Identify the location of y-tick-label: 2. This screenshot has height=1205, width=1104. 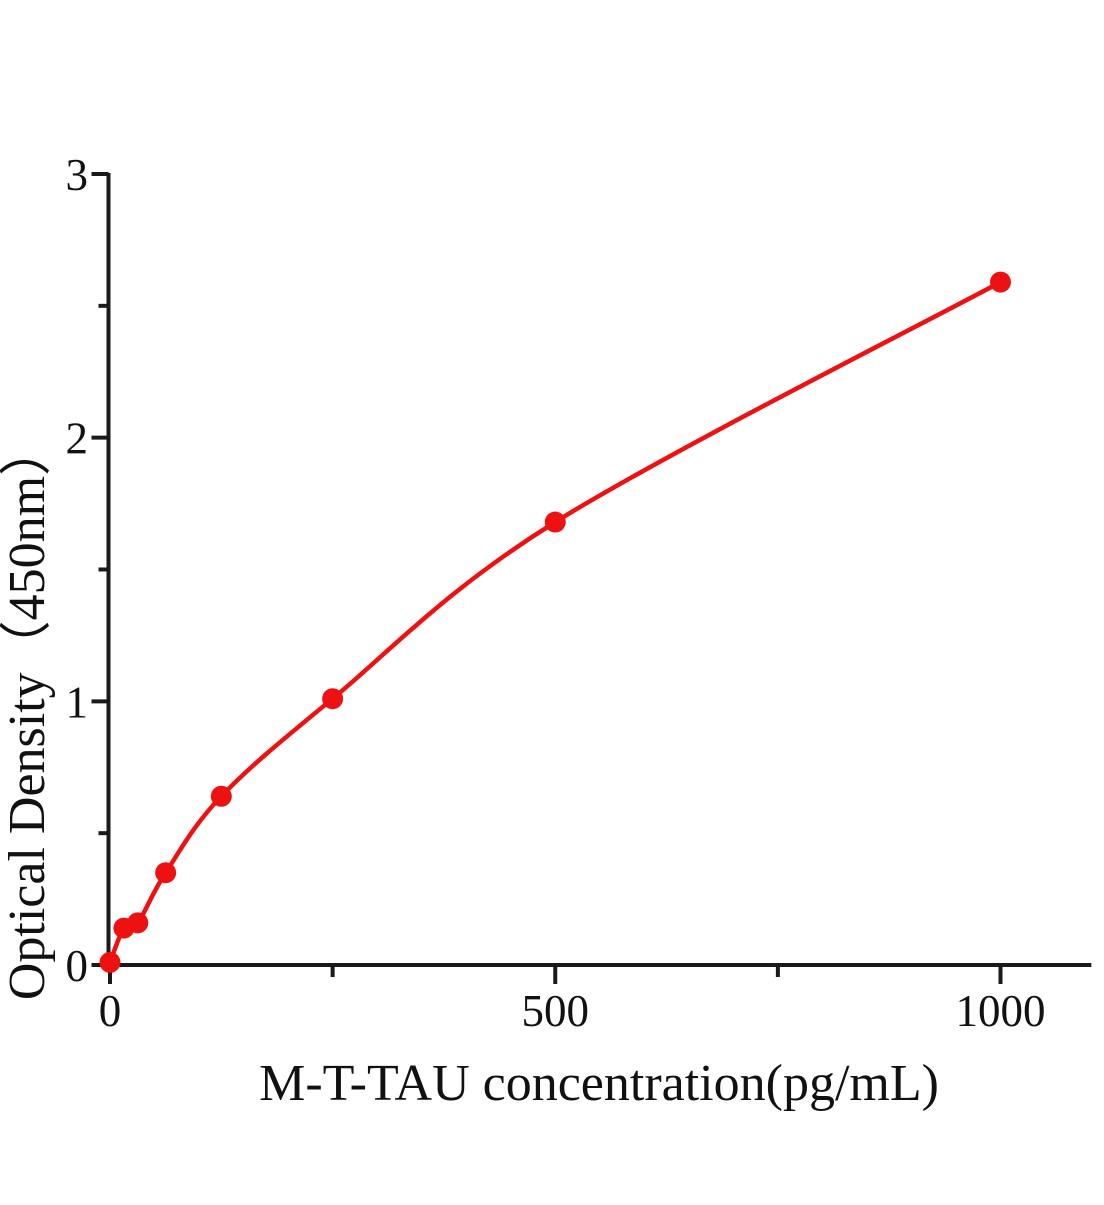
(77, 439).